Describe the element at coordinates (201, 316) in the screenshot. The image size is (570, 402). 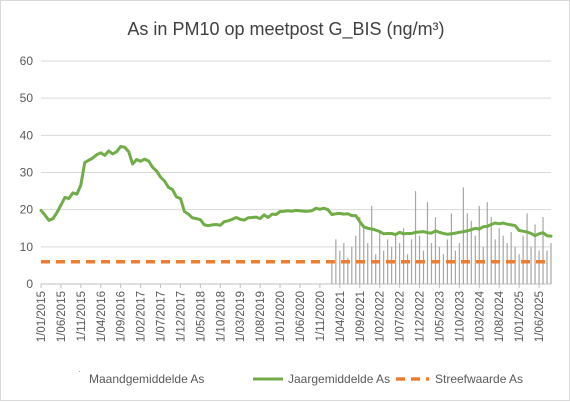
I see `x-tick-label: 1/05/2018` at that location.